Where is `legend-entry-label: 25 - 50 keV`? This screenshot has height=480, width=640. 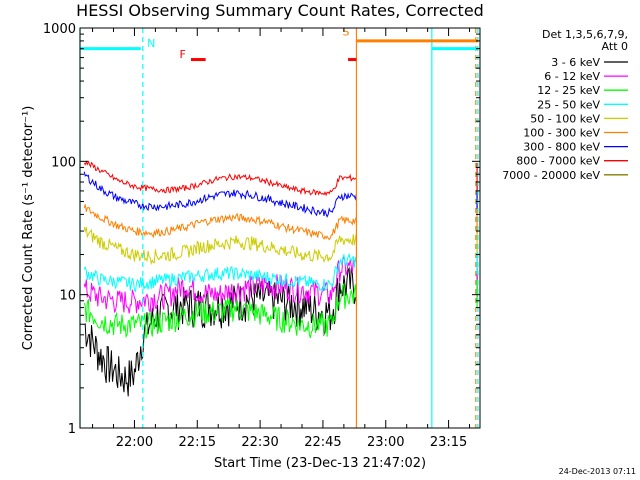
legend-entry-label: 25 - 50 keV is located at coordinates (568, 104).